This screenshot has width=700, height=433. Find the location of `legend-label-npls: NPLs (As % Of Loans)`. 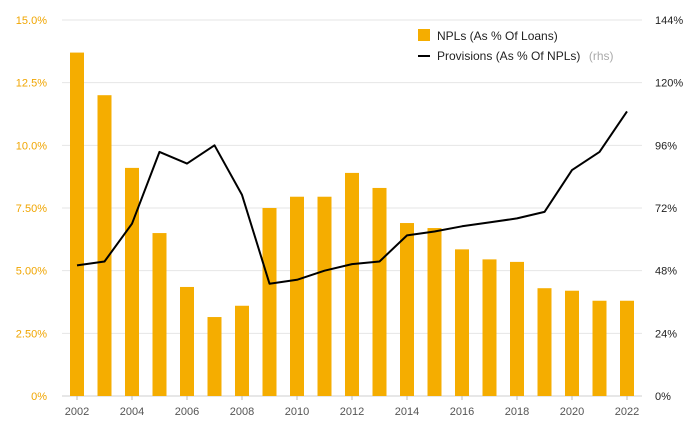

legend-label-npls: NPLs (As % Of Loans) is located at coordinates (497, 36).